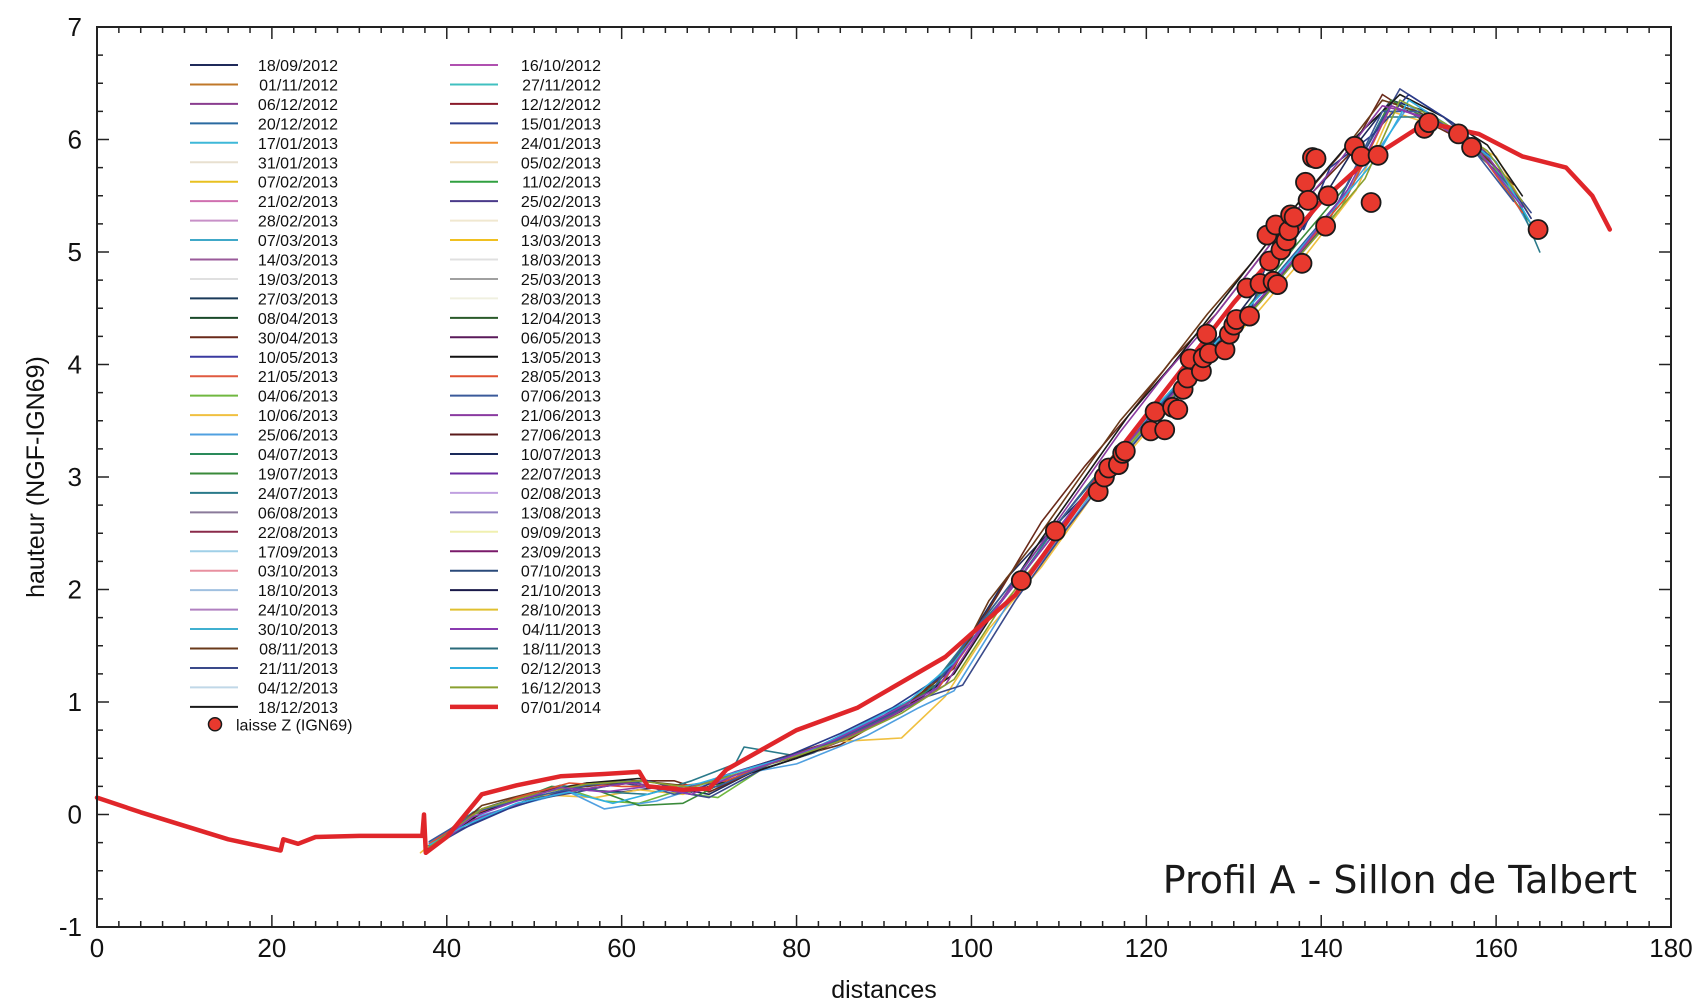 The image size is (1700, 1006). Describe the element at coordinates (298, 436) in the screenshot. I see `legend-label: 25/06/2013` at that location.